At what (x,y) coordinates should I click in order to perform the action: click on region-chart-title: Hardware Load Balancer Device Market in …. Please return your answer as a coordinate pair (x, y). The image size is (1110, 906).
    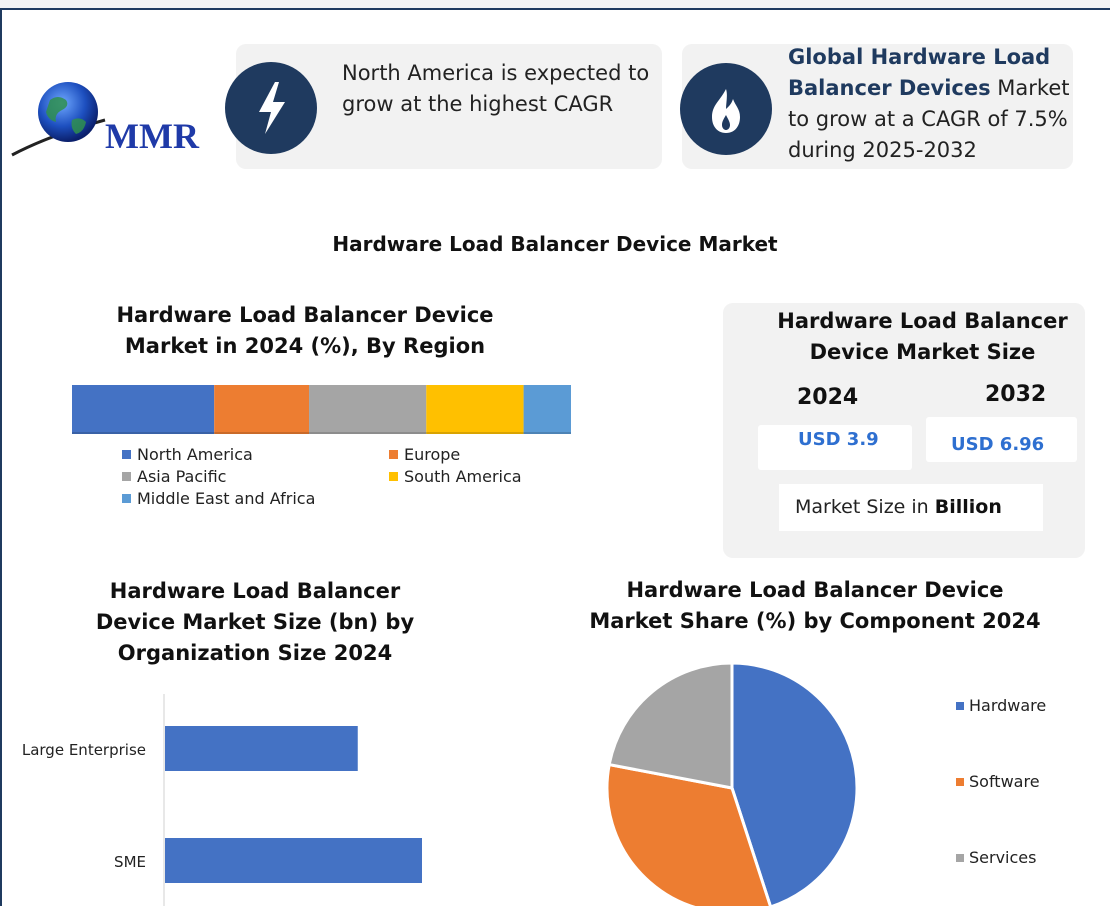
    Looking at the image, I should click on (305, 330).